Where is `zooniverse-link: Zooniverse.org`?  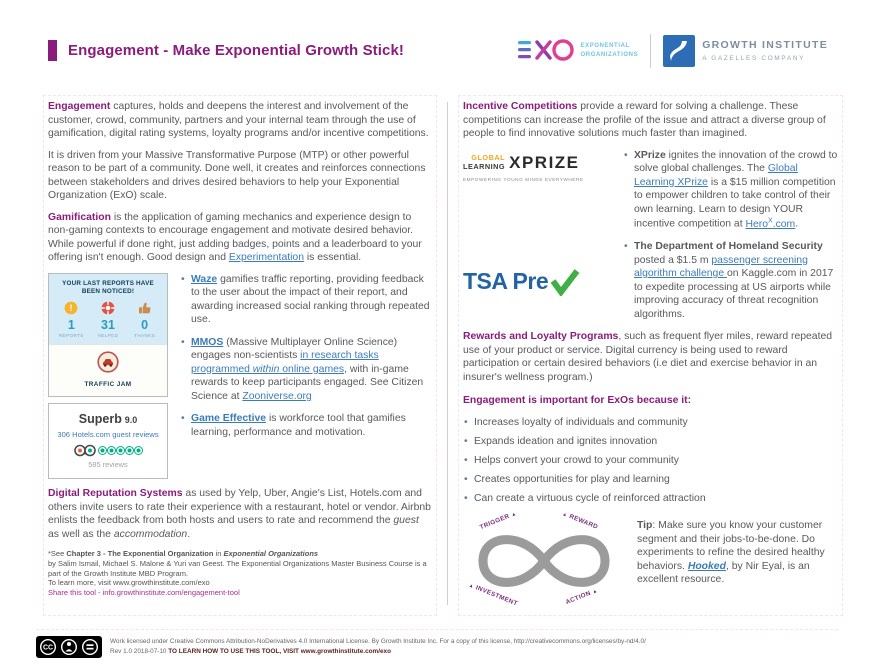 zooniverse-link: Zooniverse.org is located at coordinates (277, 396).